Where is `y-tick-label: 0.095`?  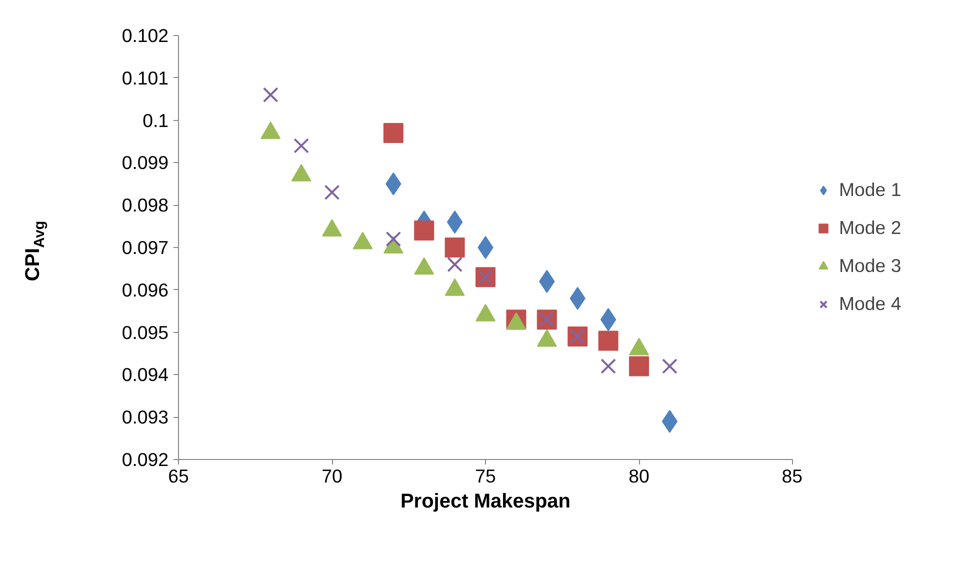 y-tick-label: 0.095 is located at coordinates (145, 332).